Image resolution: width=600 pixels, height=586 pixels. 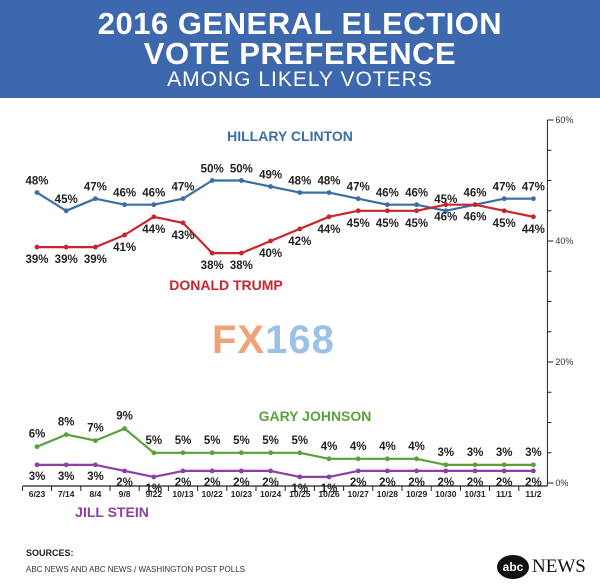 What do you see at coordinates (561, 483) in the screenshot?
I see `y-tick-label: 0%` at bounding box center [561, 483].